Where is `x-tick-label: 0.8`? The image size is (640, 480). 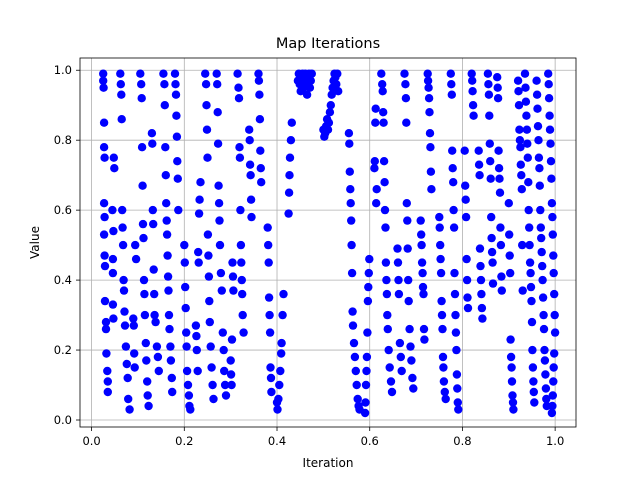
x-tick-label: 0.8 is located at coordinates (462, 441).